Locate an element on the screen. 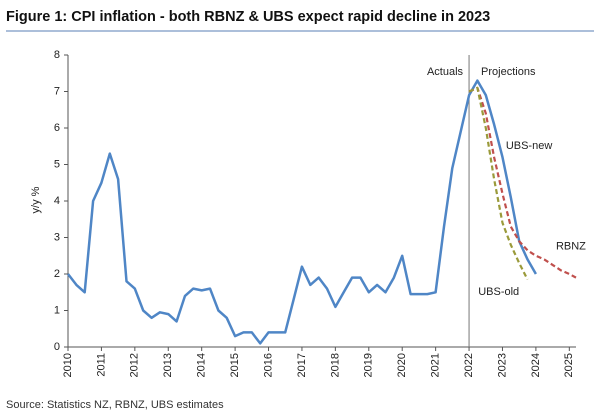 The height and width of the screenshot is (418, 600). x-tick-label: 2025 is located at coordinates (569, 365).